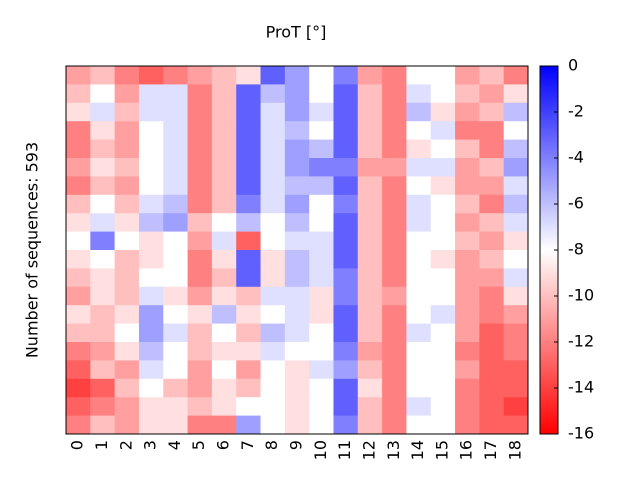  What do you see at coordinates (581, 341) in the screenshot?
I see `colorbar-tick-label: -12` at bounding box center [581, 341].